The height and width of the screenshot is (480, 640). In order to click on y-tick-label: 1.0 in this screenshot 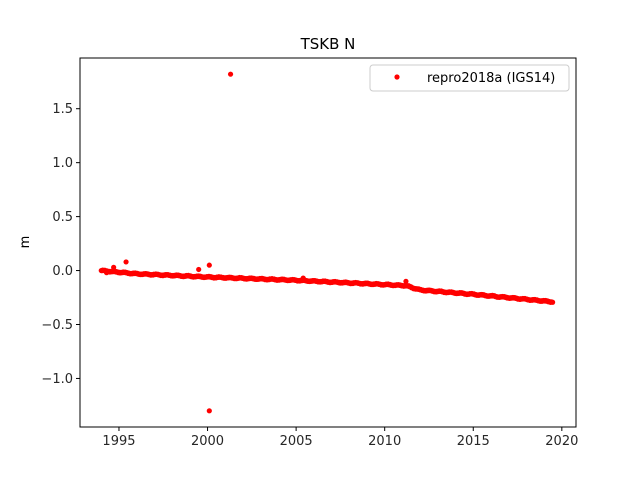, I will do `click(62, 163)`.